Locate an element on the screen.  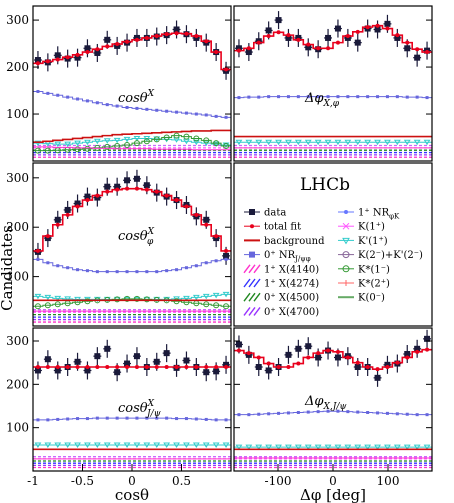
panel-frame is located at coordinates (132, 83).